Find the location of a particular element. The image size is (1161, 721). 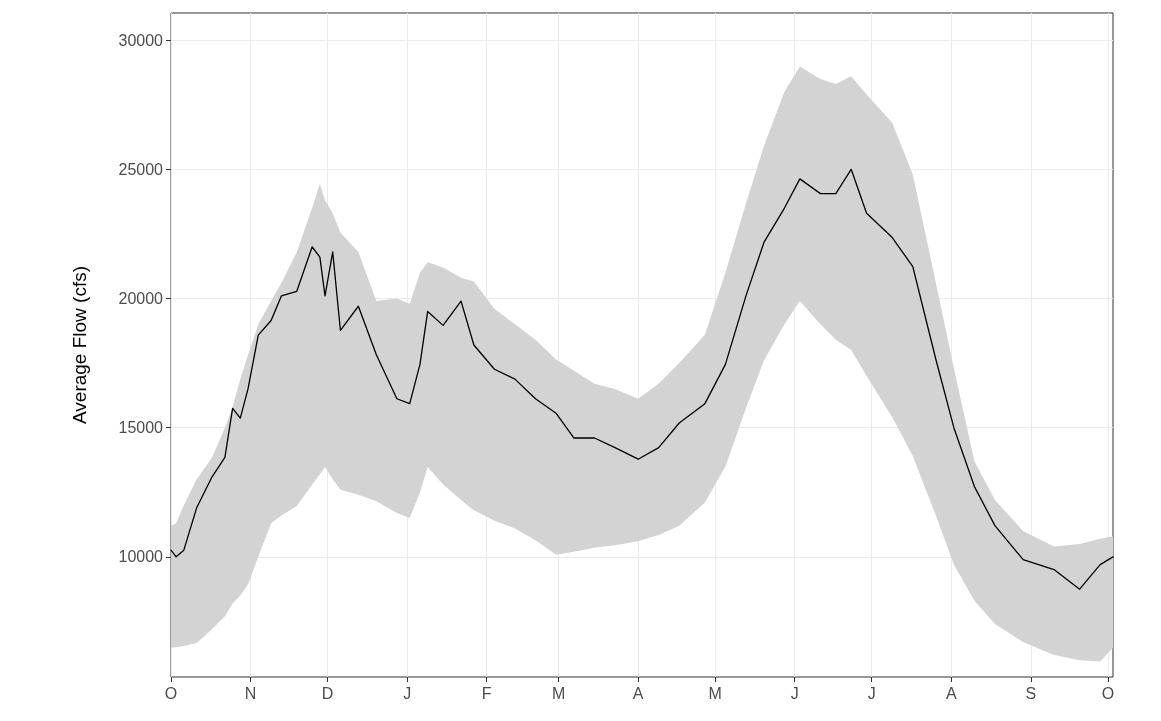

y-tick-label: 15000 is located at coordinates (141, 428).